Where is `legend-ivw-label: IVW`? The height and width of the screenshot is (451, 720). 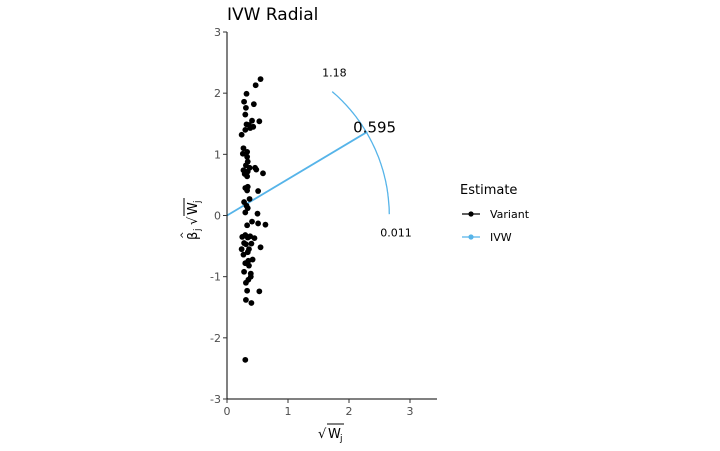 legend-ivw-label: IVW is located at coordinates (501, 237).